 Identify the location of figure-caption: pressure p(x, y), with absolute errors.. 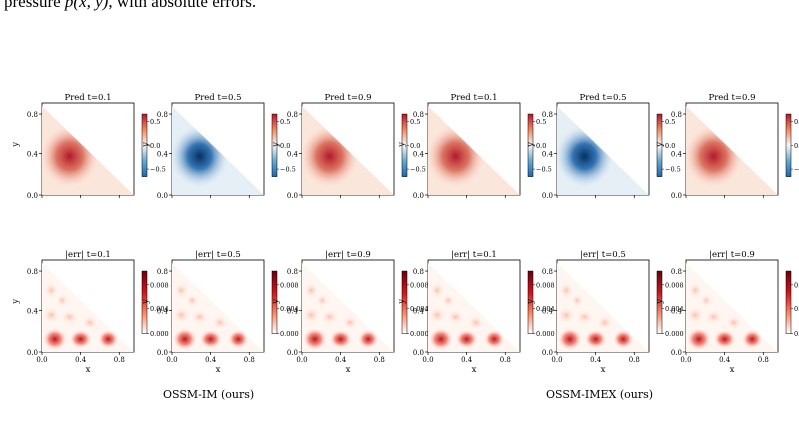
(130, 6).